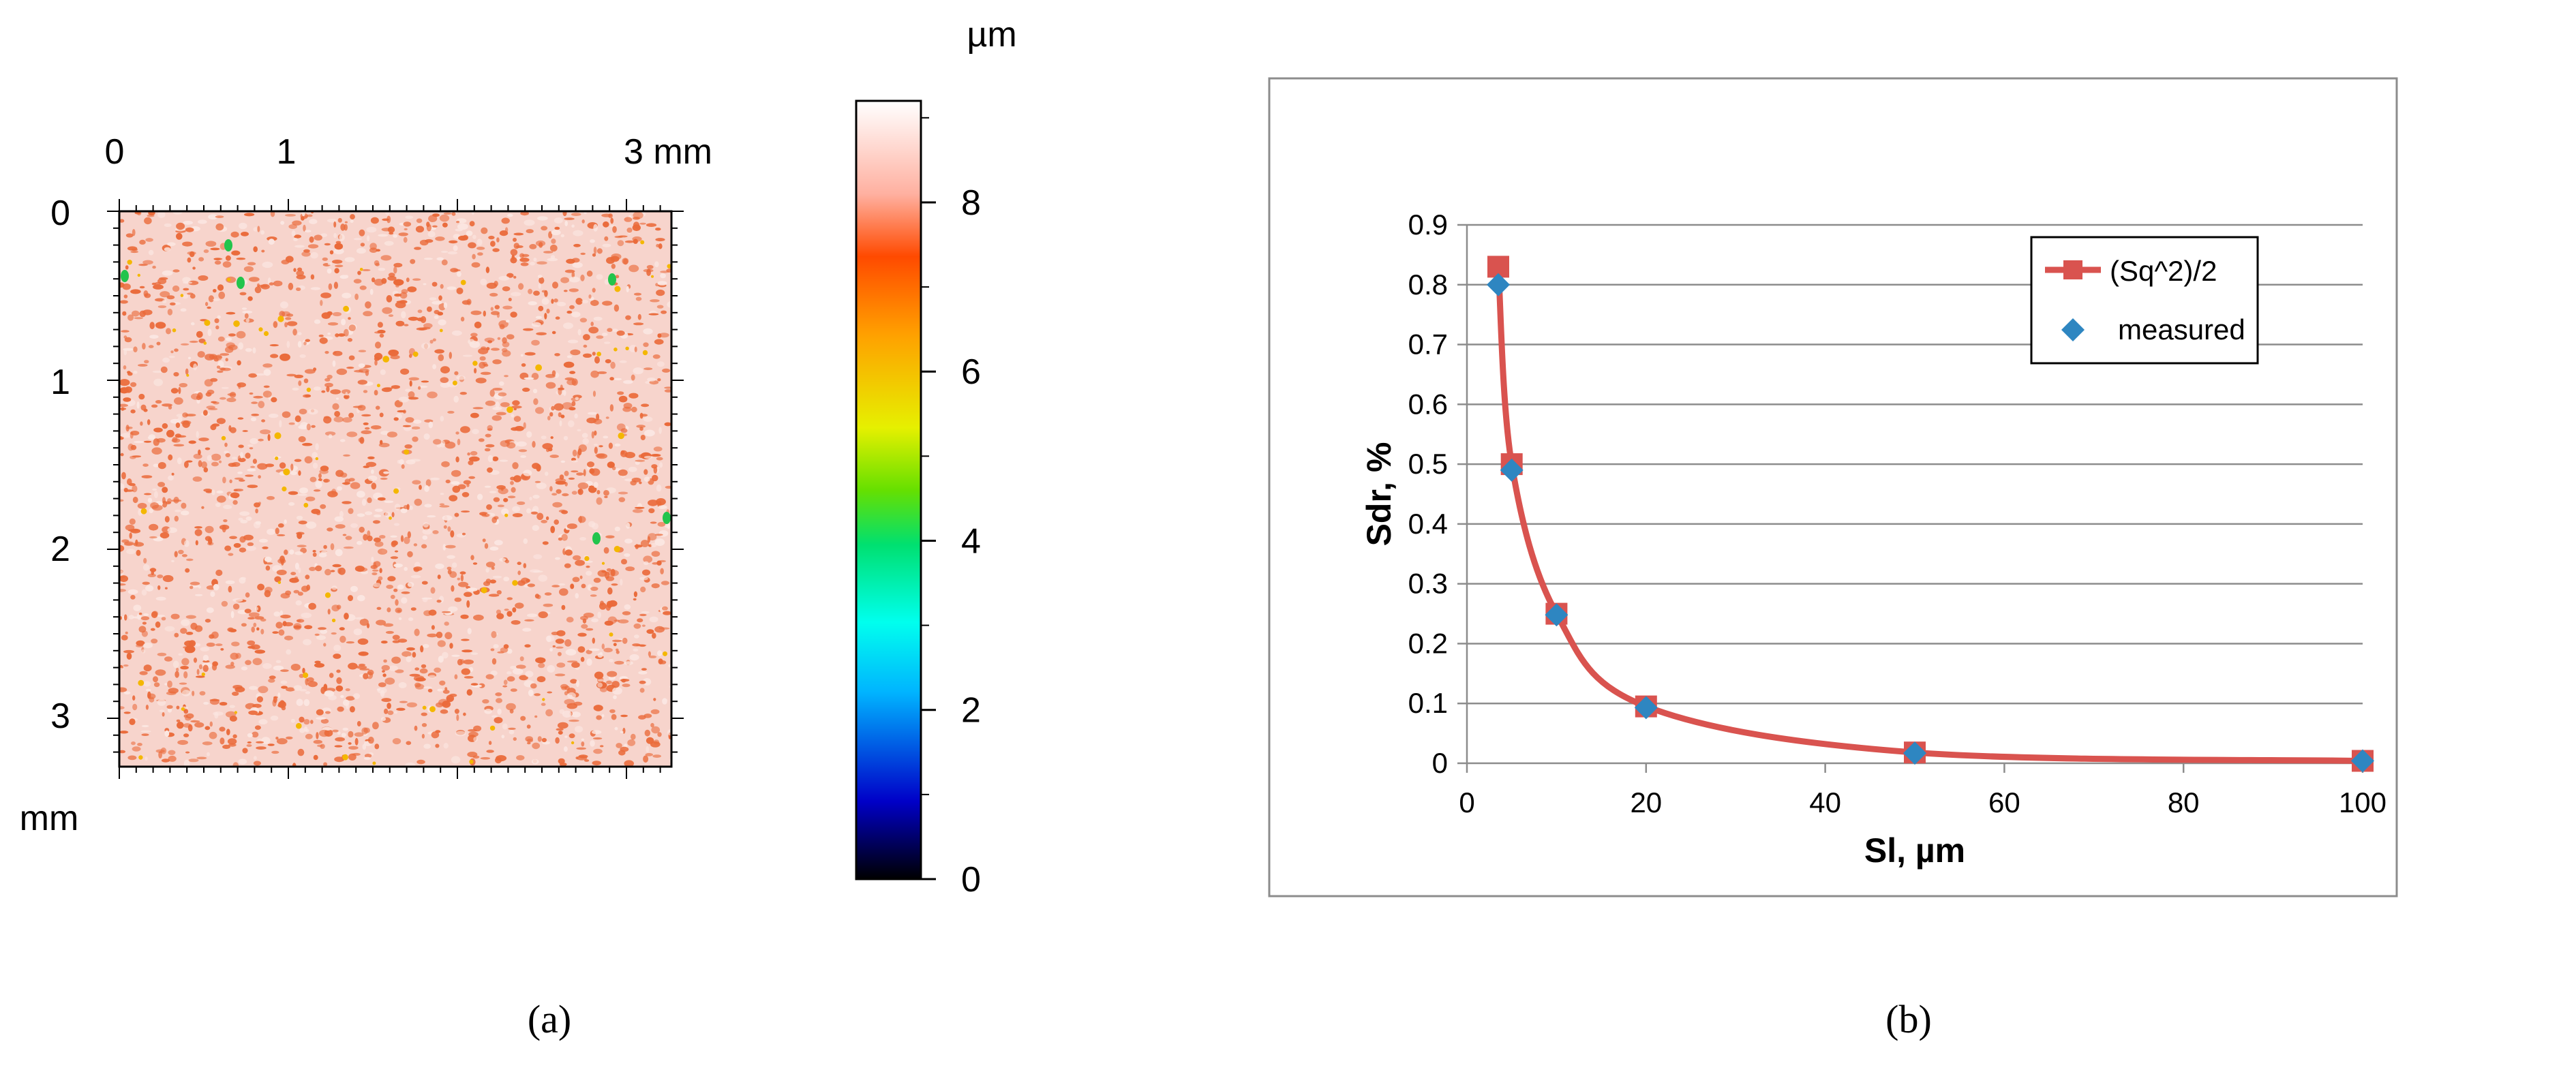  I want to click on height-low-spot, so click(241, 283).